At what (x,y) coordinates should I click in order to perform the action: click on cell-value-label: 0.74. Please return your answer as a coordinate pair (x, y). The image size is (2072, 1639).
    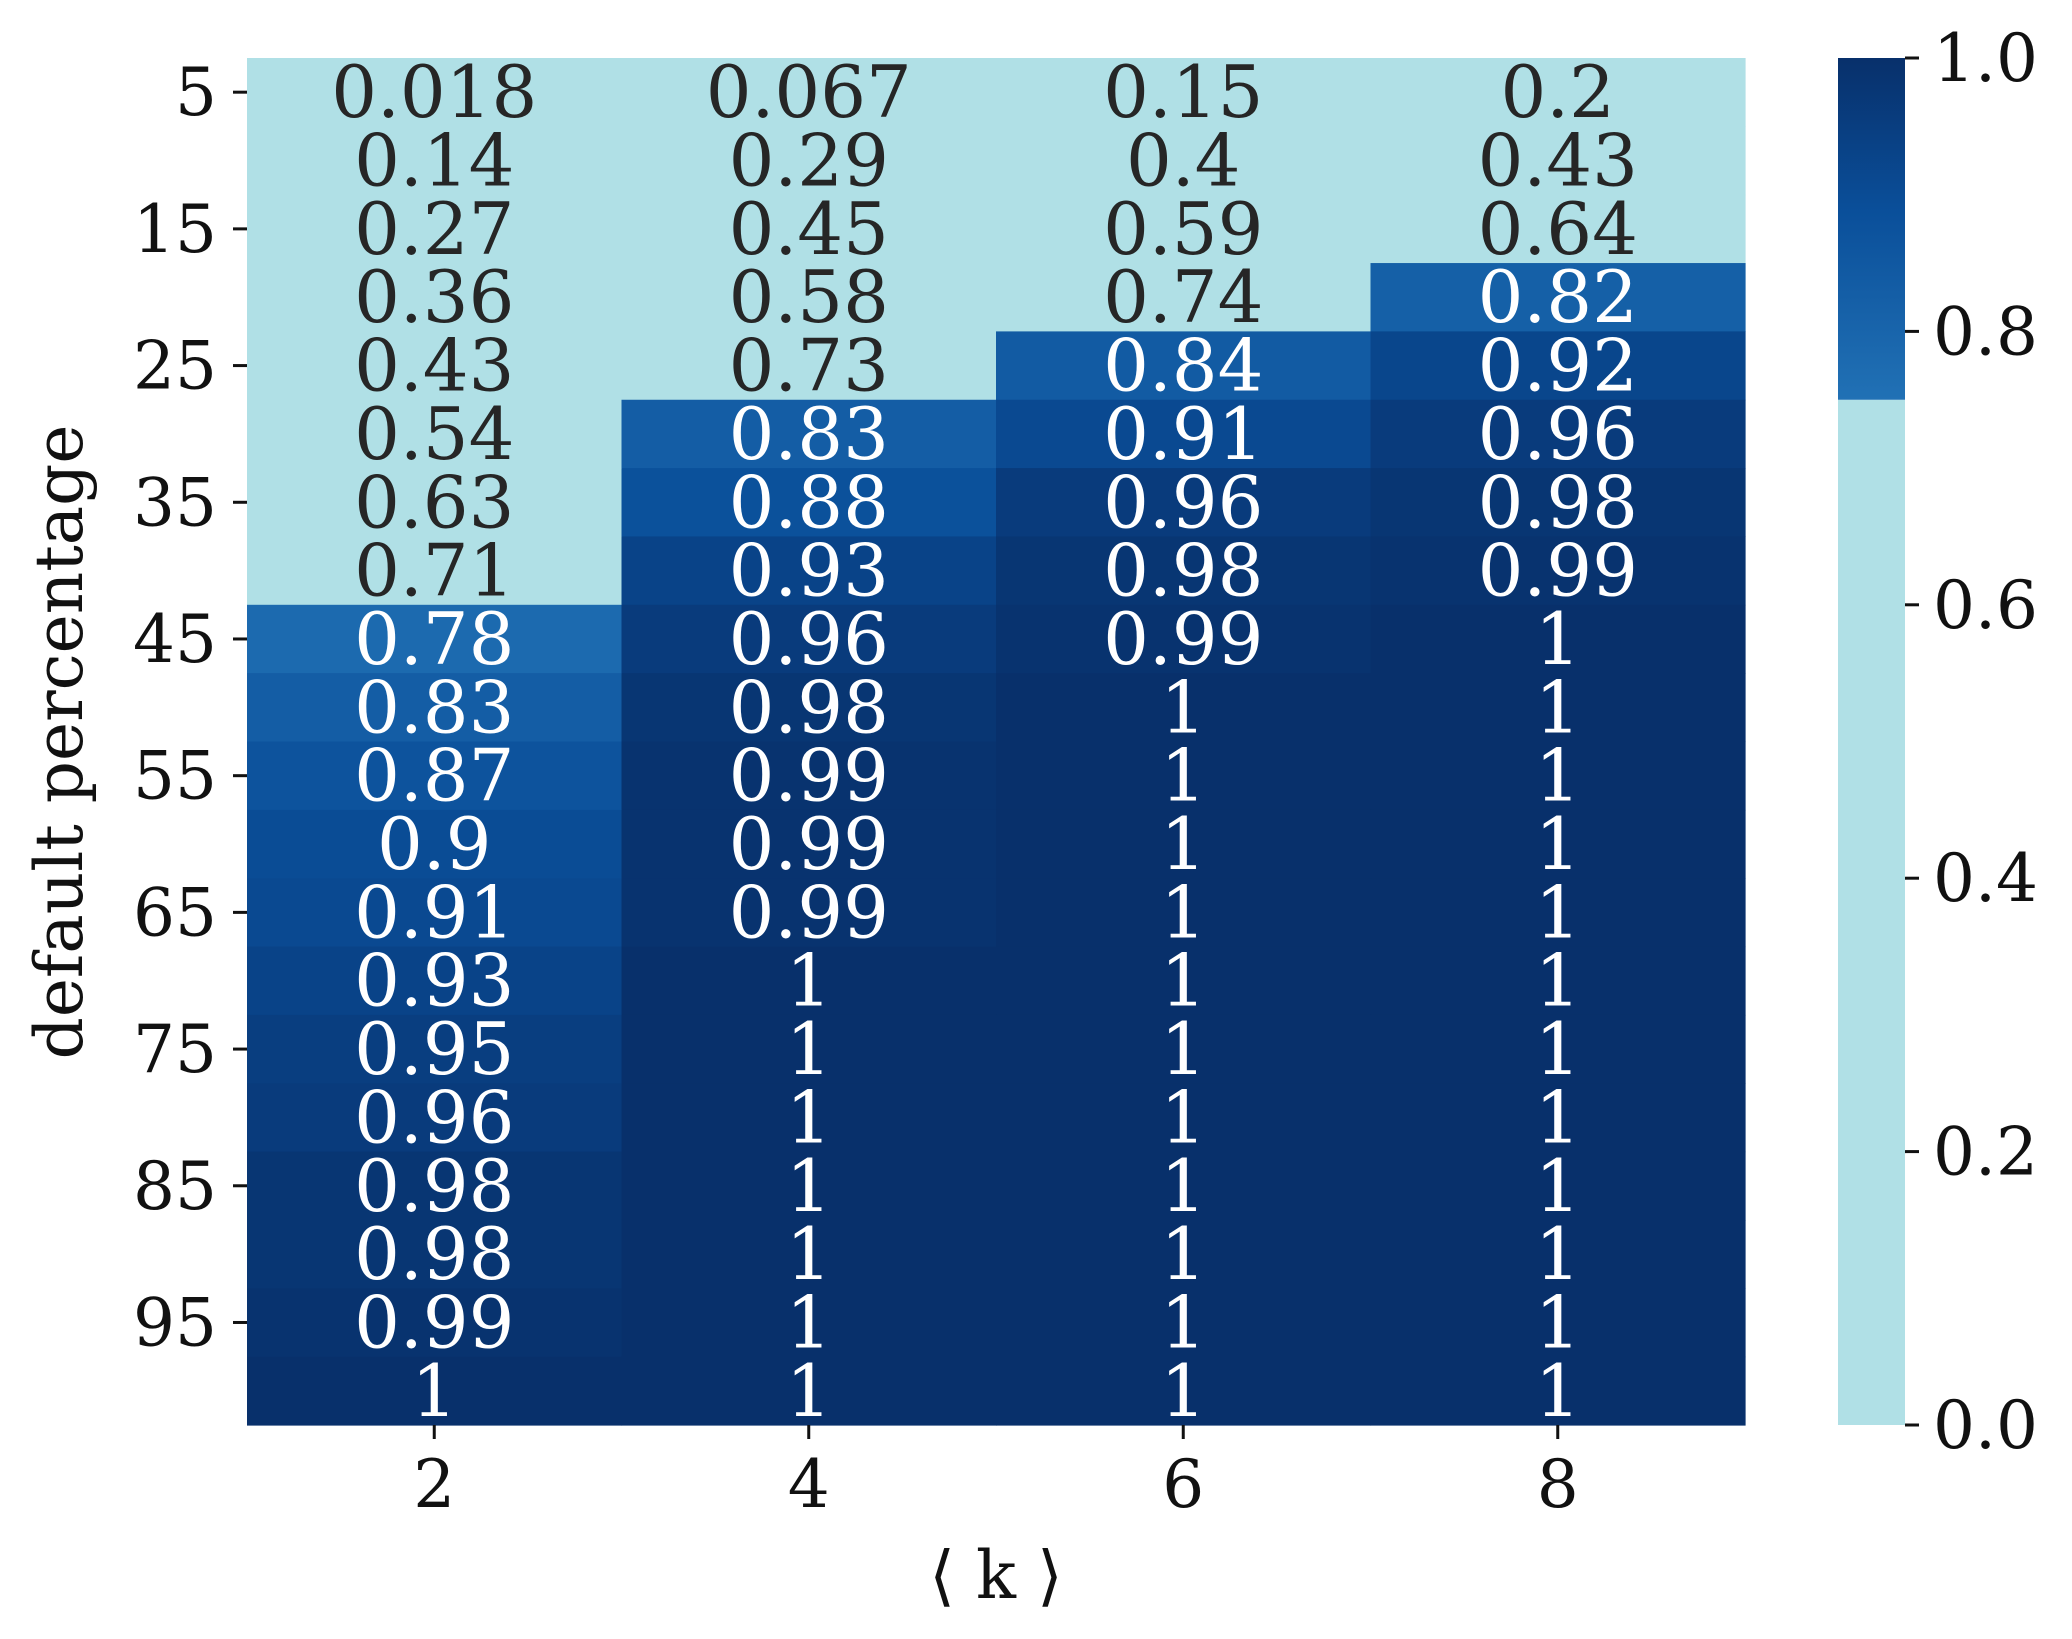
    Looking at the image, I should click on (1183, 297).